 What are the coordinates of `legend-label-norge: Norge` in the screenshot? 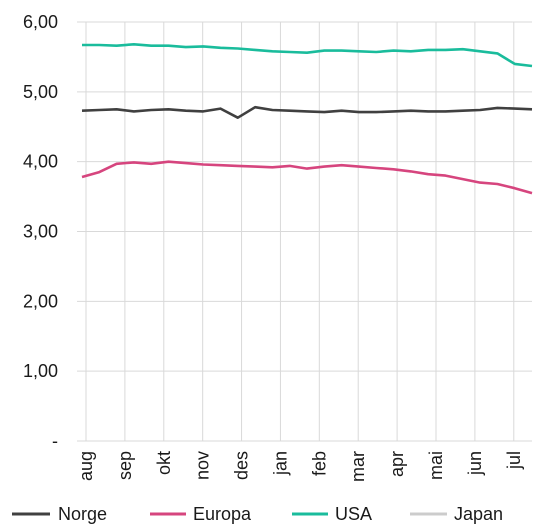 It's located at (82, 514).